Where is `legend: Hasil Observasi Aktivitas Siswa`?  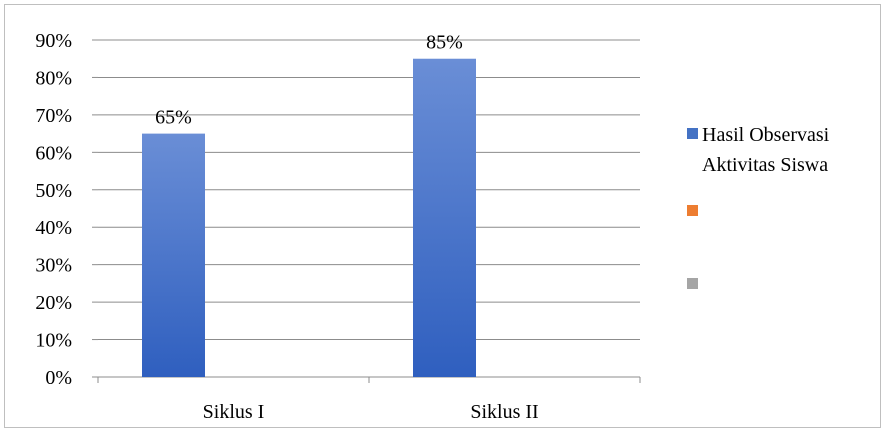 legend: Hasil Observasi Aktivitas Siswa is located at coordinates (758, 206).